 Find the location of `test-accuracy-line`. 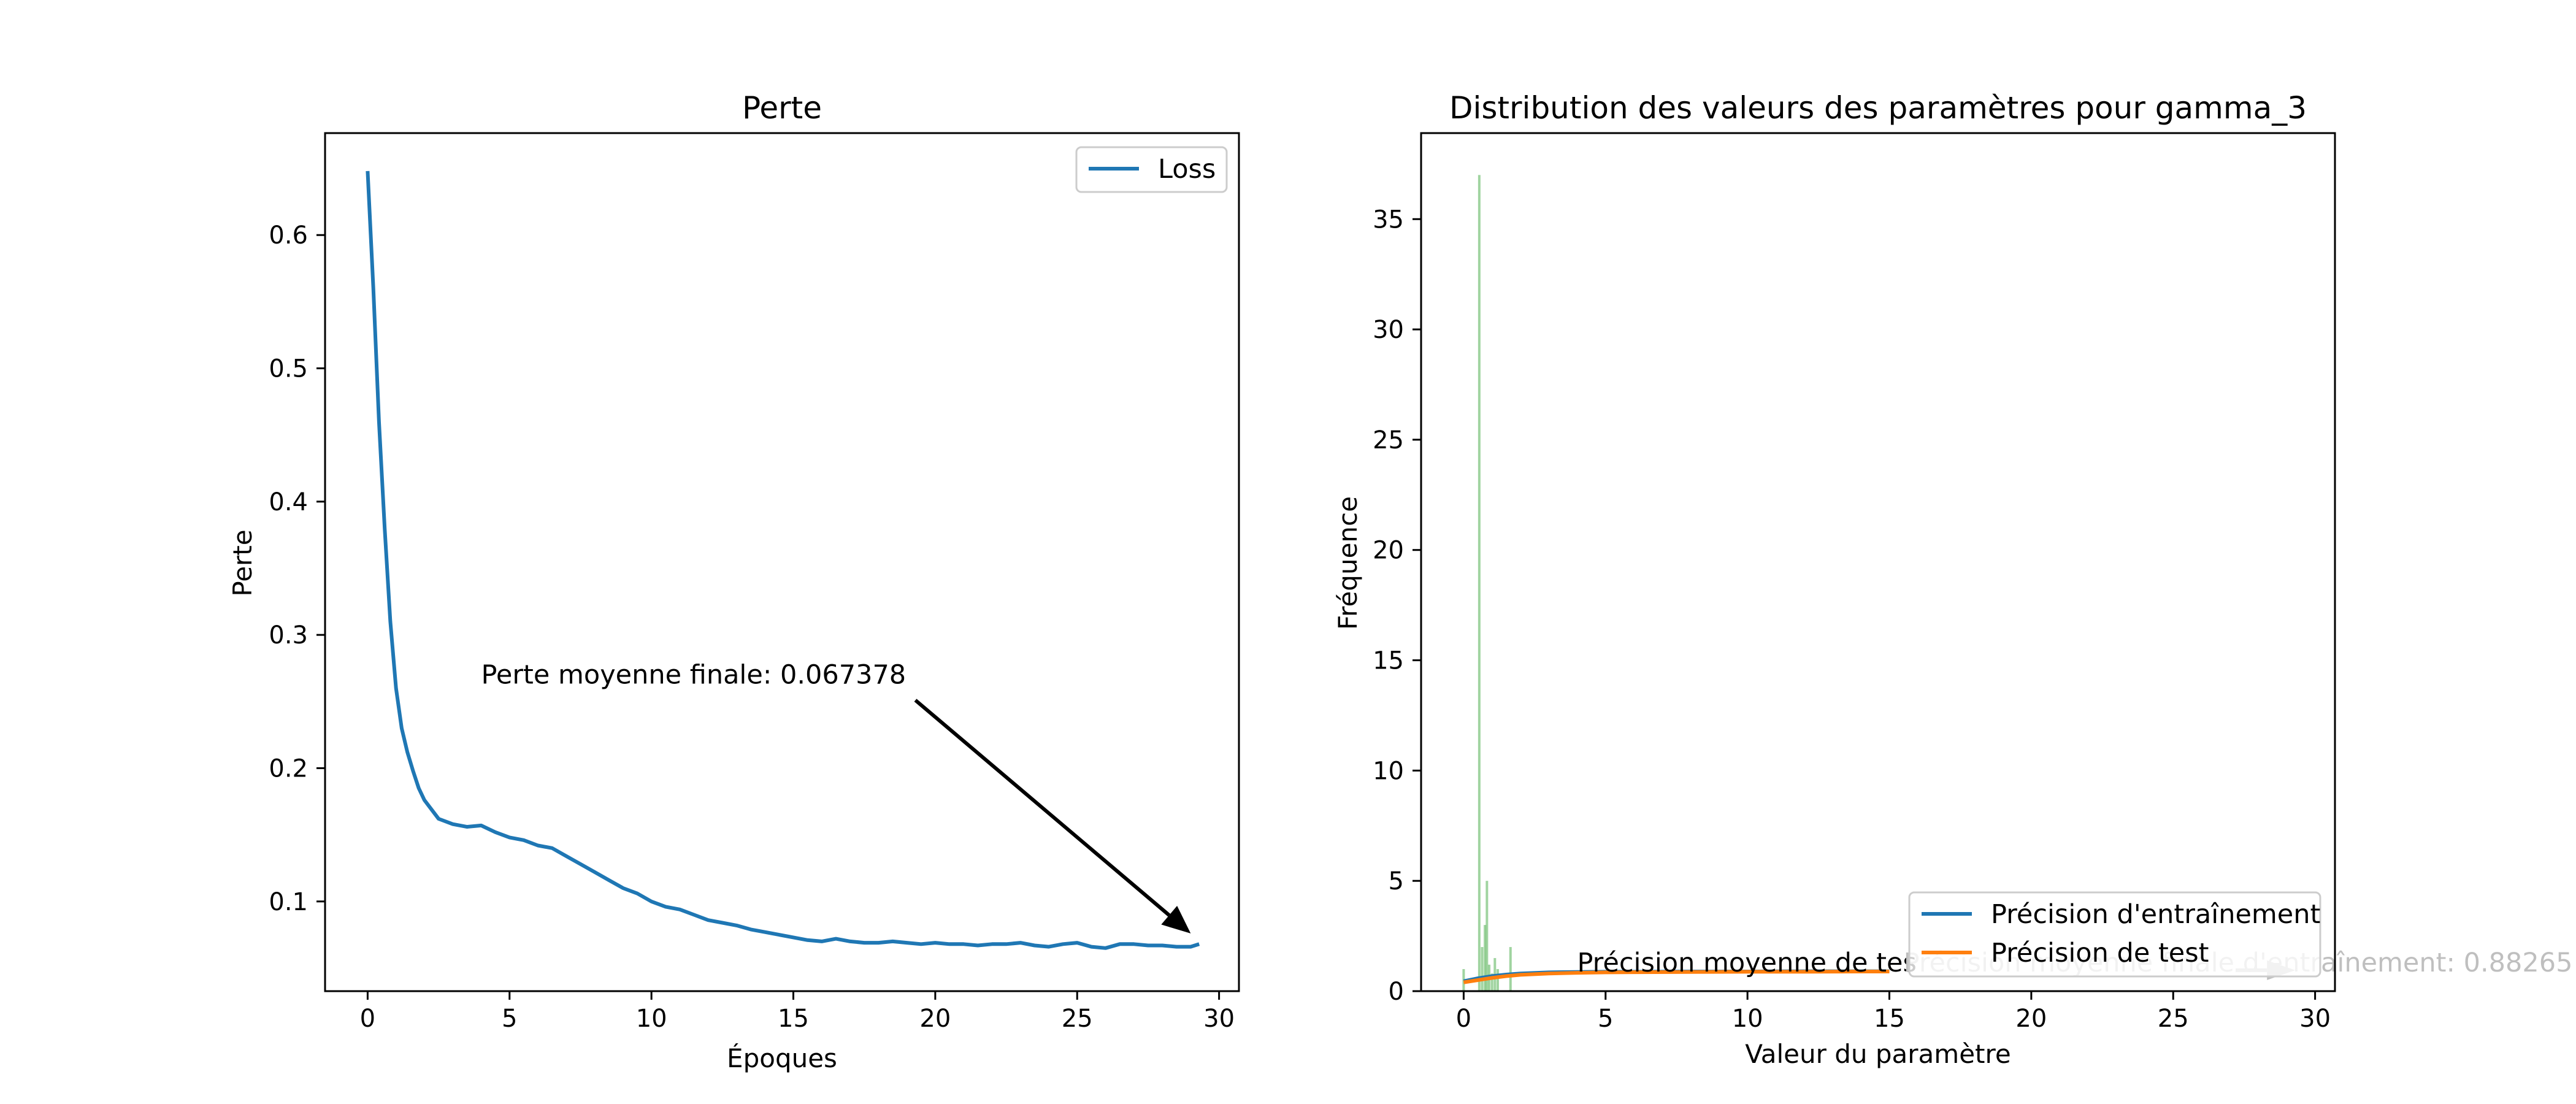

test-accuracy-line is located at coordinates (1676, 977).